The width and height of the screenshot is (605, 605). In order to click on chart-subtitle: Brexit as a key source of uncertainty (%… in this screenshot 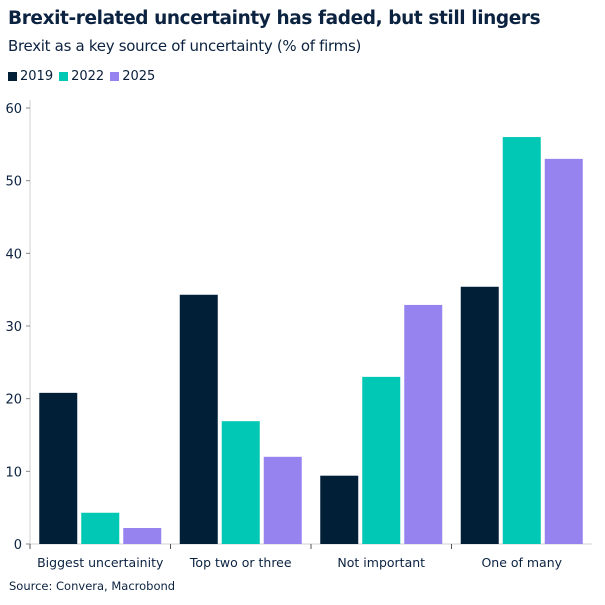, I will do `click(185, 46)`.